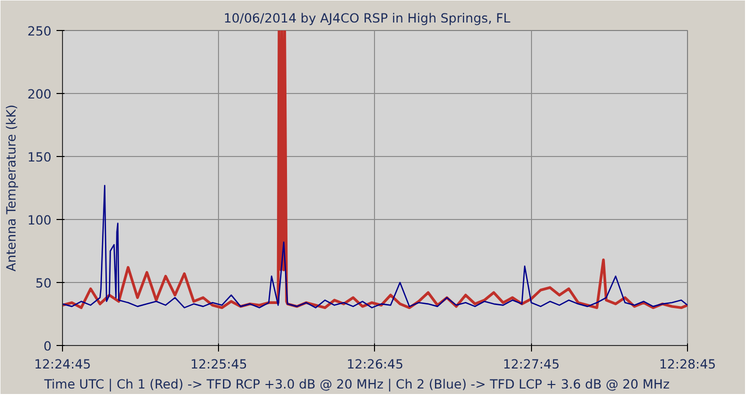 This screenshot has width=747, height=396. Describe the element at coordinates (39, 31) in the screenshot. I see `y-tick-label: 250` at that location.